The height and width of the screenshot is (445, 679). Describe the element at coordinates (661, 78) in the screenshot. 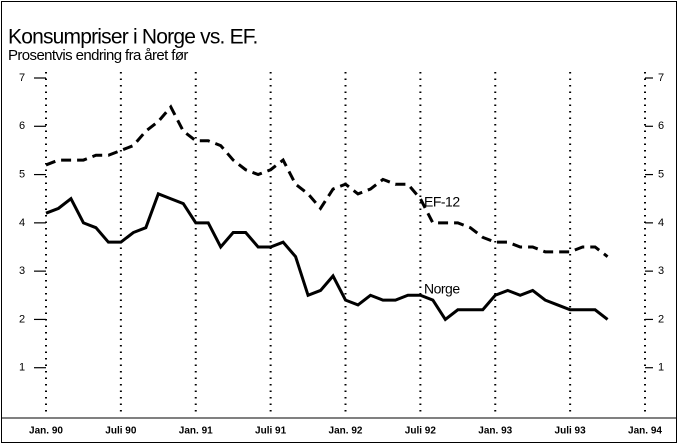

I see `y-tick-label-right: 7` at that location.